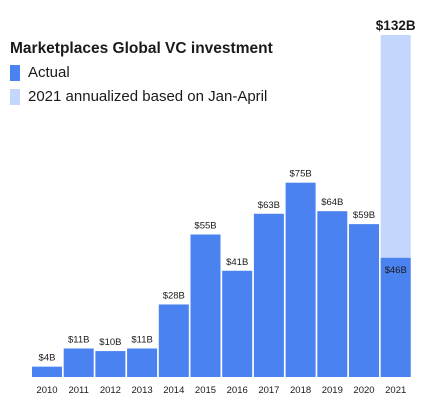 This screenshot has width=425, height=403. I want to click on legend-item-actual: Actual, so click(40, 72).